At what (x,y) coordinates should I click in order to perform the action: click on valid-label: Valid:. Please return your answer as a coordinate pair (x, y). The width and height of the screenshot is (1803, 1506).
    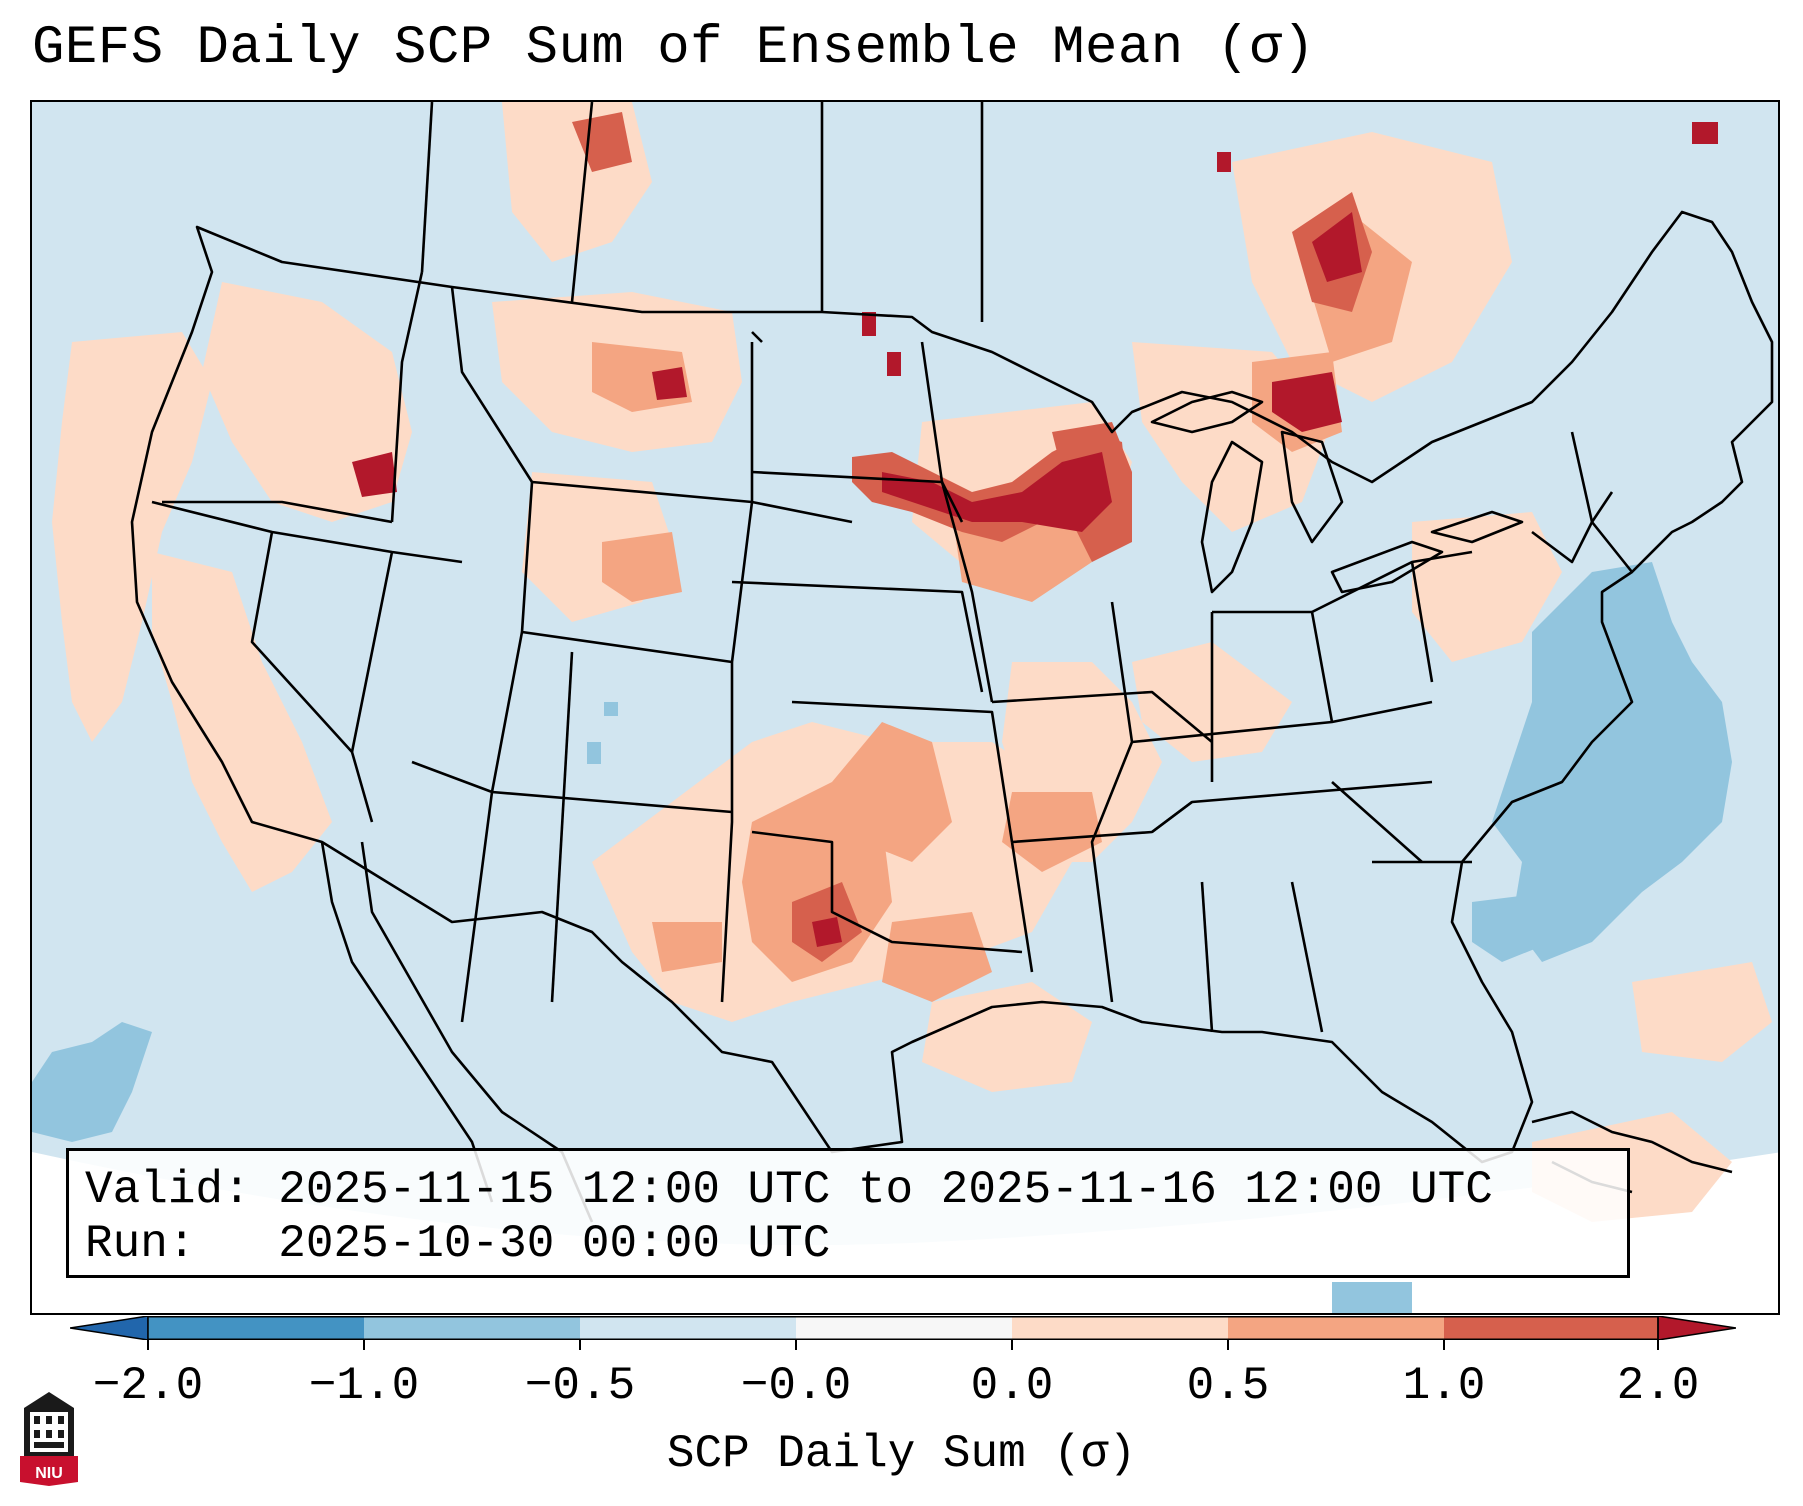
    Looking at the image, I should click on (168, 1190).